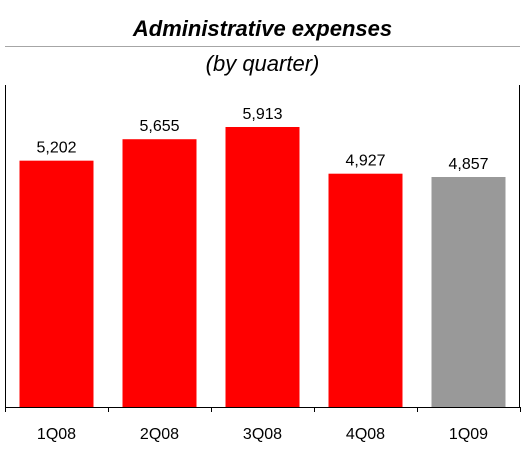 The height and width of the screenshot is (449, 525). I want to click on value-labels-group: 5,202 5,655 5,913 4,927 4,857, so click(262, 139).